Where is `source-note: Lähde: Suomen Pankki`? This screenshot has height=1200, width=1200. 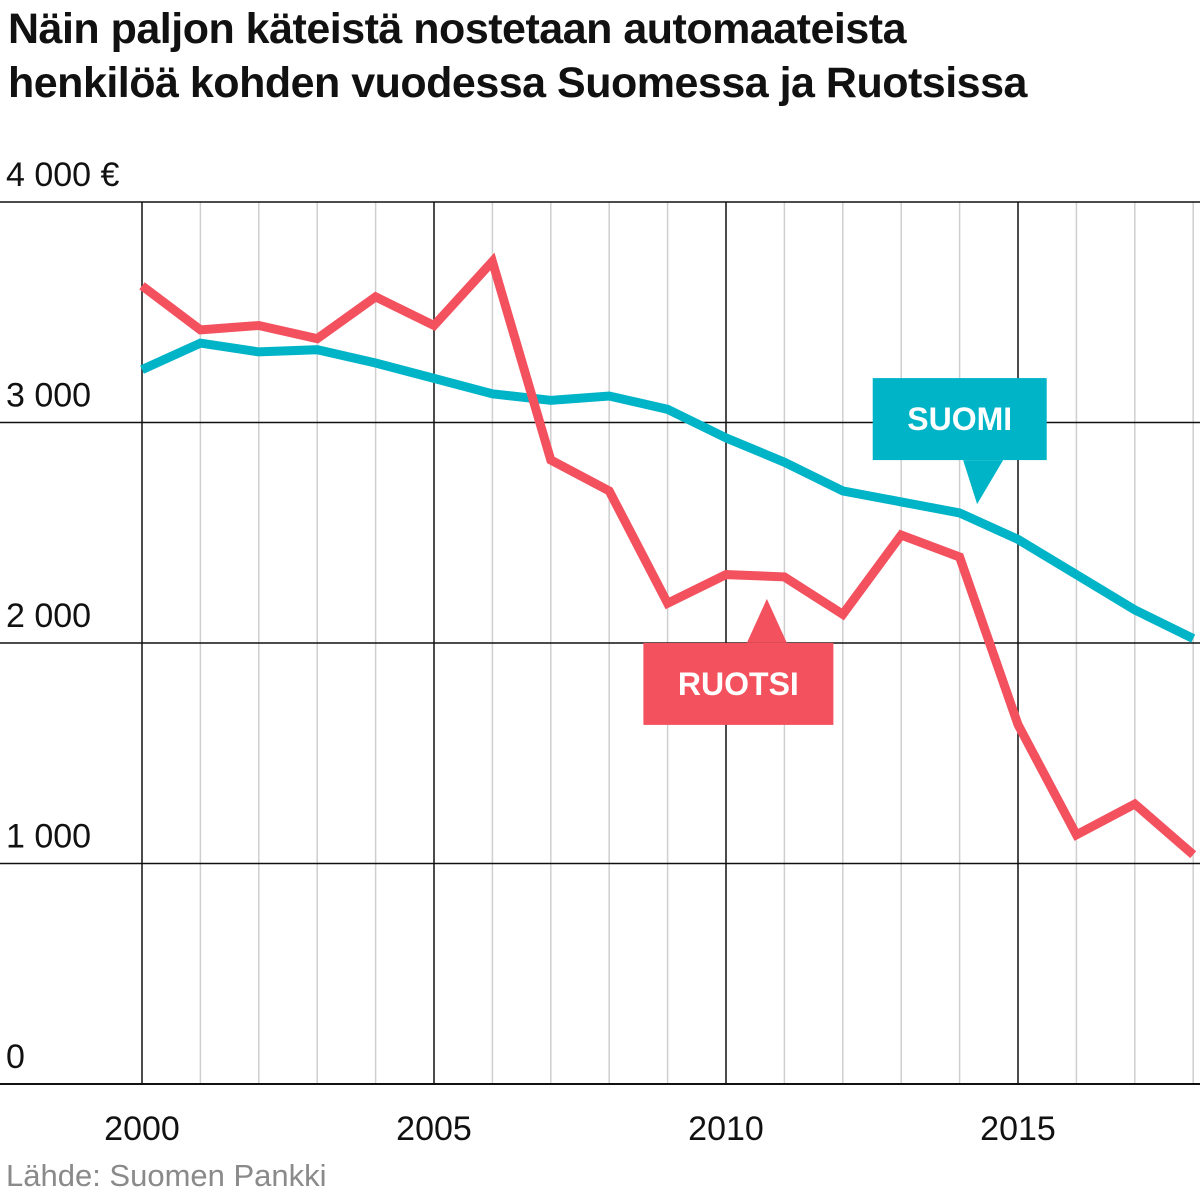
source-note: Lähde: Suomen Pankki is located at coordinates (166, 1175).